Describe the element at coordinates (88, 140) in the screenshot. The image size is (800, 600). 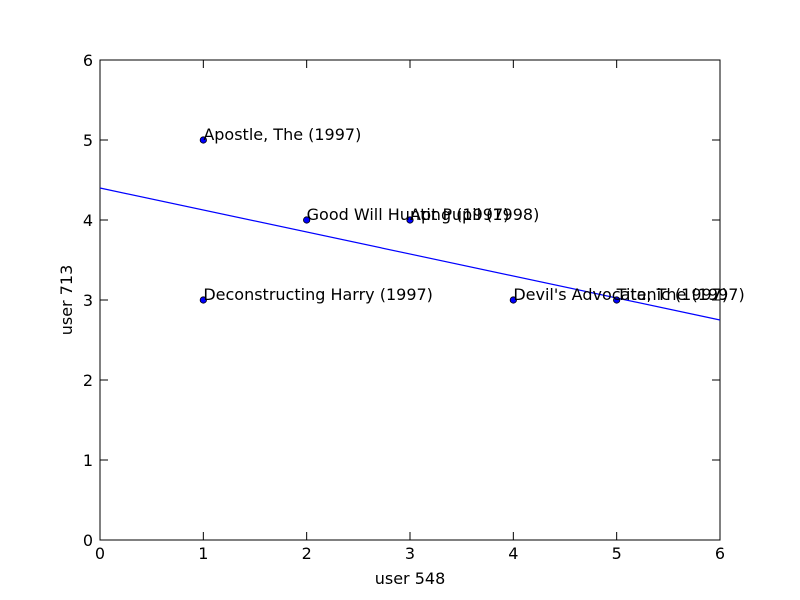
I see `y-tick-label: 5` at that location.